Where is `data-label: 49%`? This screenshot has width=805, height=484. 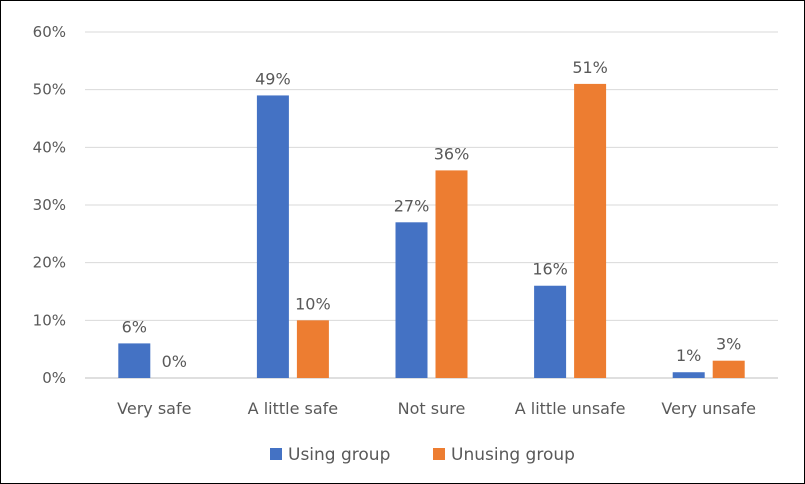
data-label: 49% is located at coordinates (273, 78).